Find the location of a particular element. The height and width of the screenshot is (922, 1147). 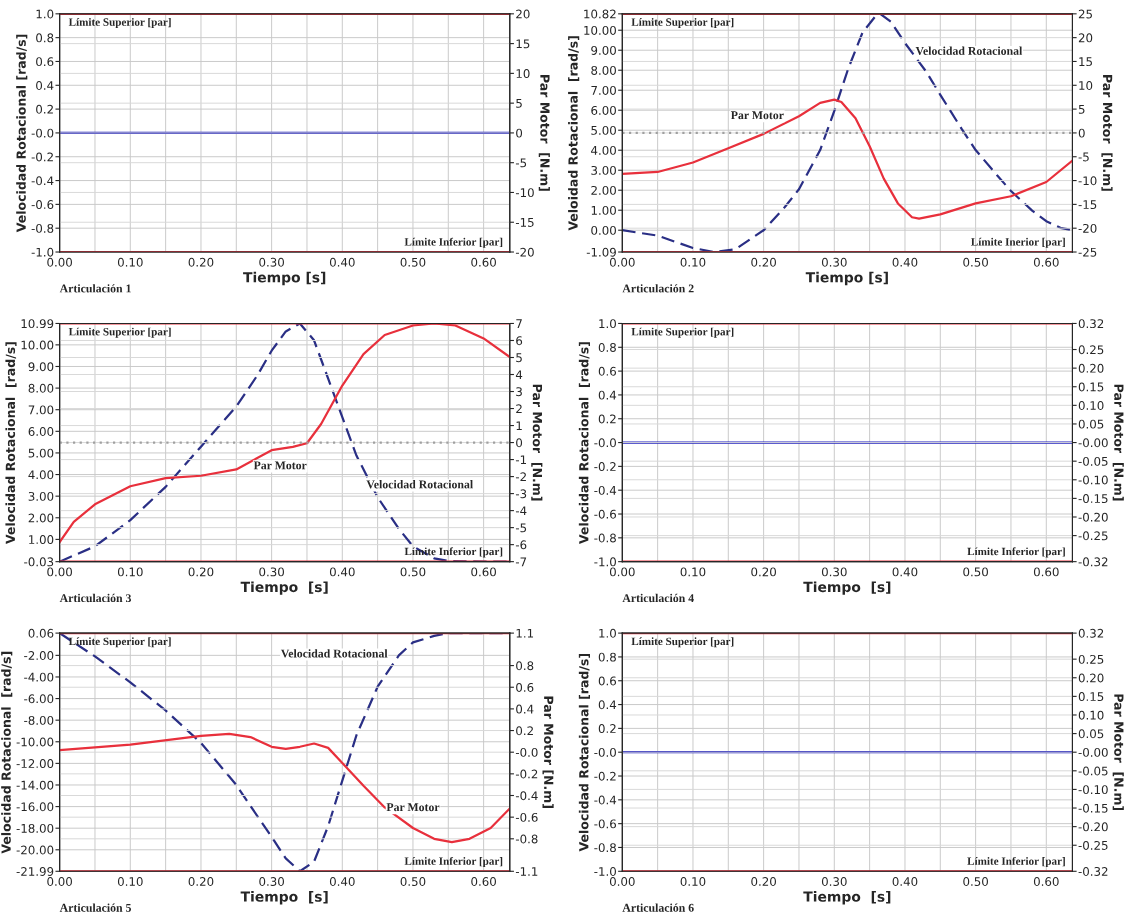

y-tick-label: 5.00 is located at coordinates (603, 130).